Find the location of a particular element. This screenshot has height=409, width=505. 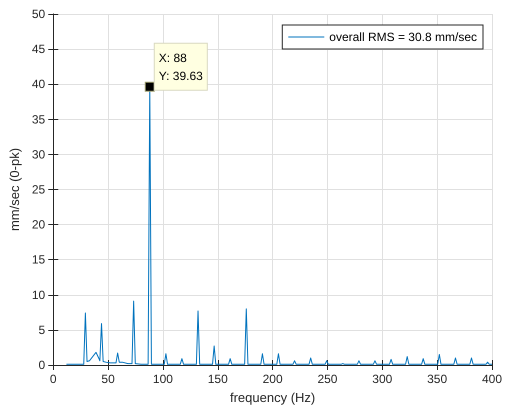

x-tick-label: 400 is located at coordinates (492, 379).